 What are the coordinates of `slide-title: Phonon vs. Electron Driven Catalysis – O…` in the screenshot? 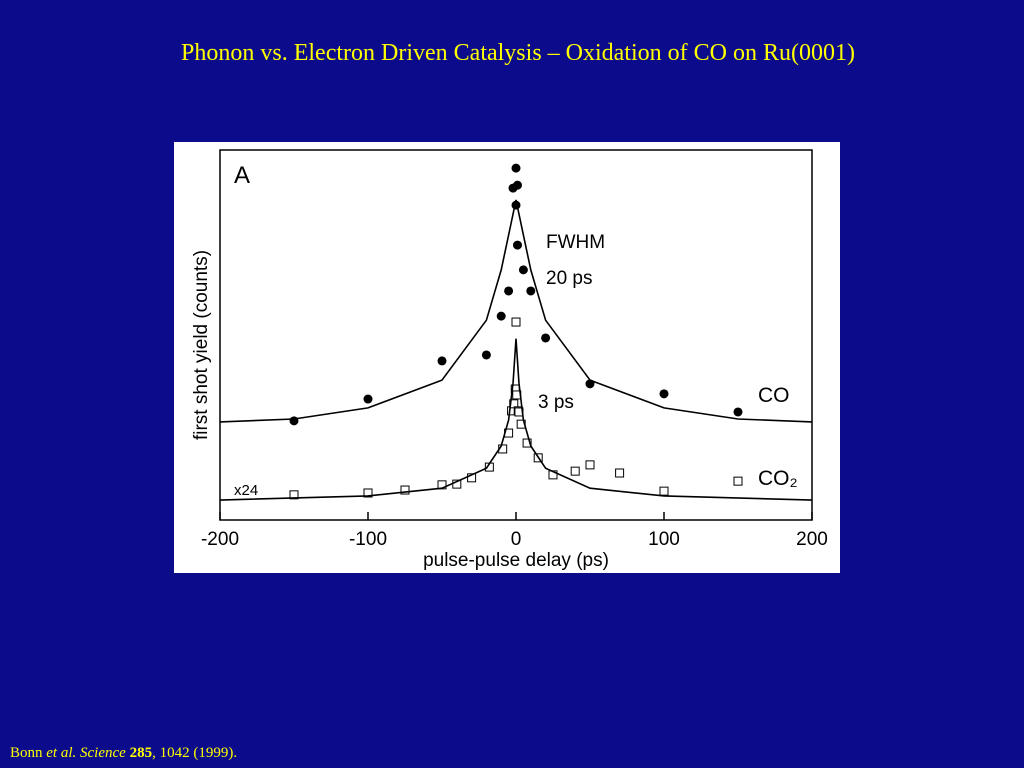 It's located at (518, 53).